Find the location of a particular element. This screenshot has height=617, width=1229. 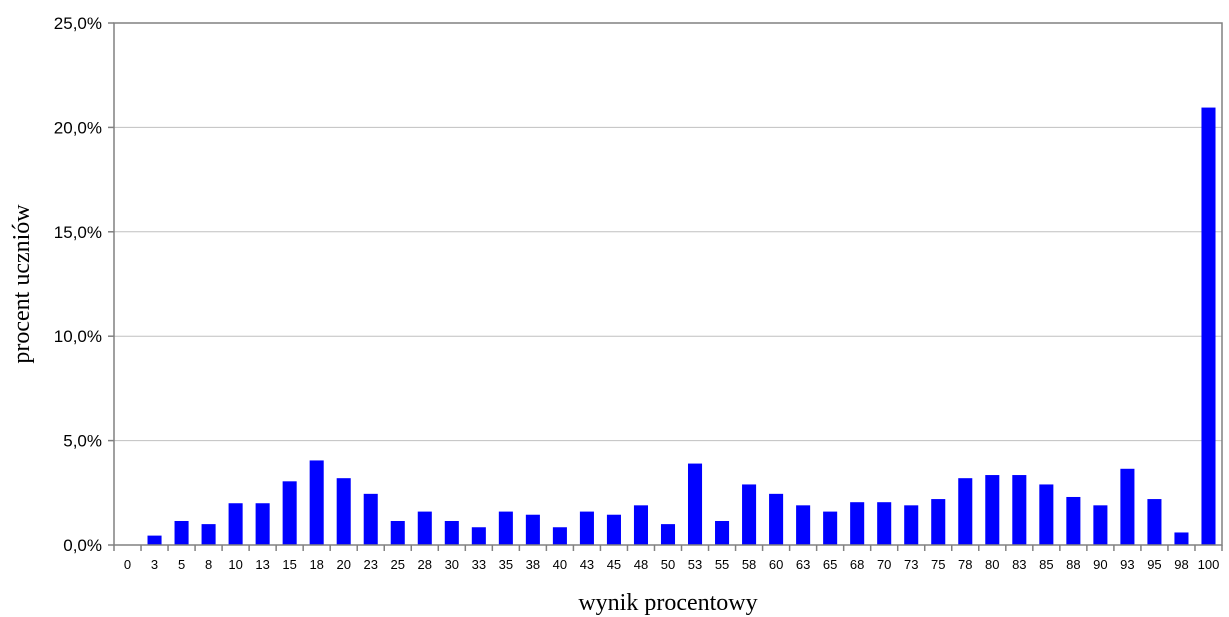

y-tick-label: 25,0% is located at coordinates (78, 23).